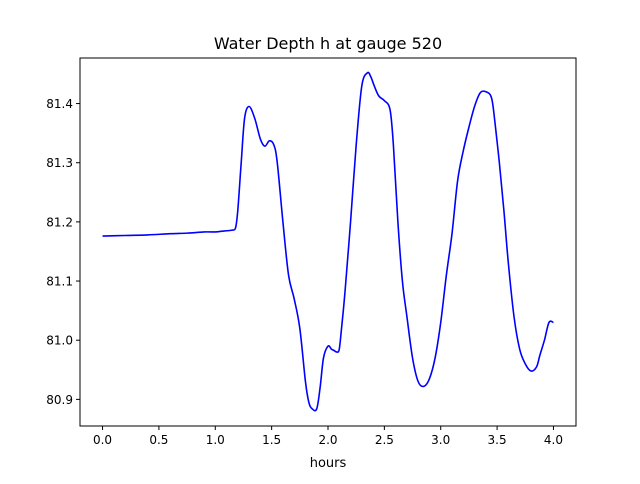  What do you see at coordinates (63, 252) in the screenshot?
I see `y-axis: 80.9 81.0 81.1 81.2 81.3 81.4` at bounding box center [63, 252].